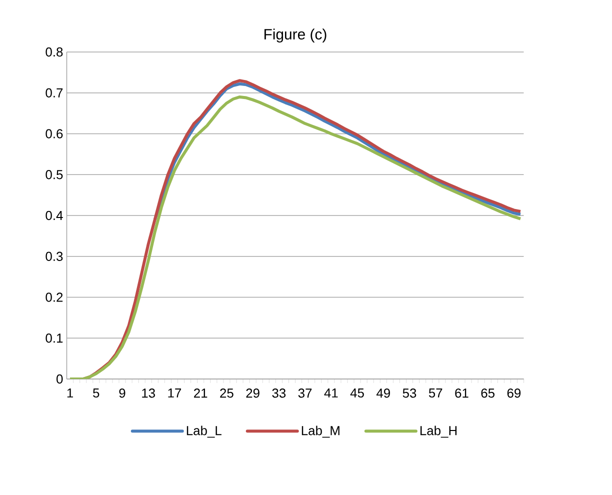 The image size is (612, 495). Describe the element at coordinates (438, 432) in the screenshot. I see `legend-label: Lab_H` at that location.